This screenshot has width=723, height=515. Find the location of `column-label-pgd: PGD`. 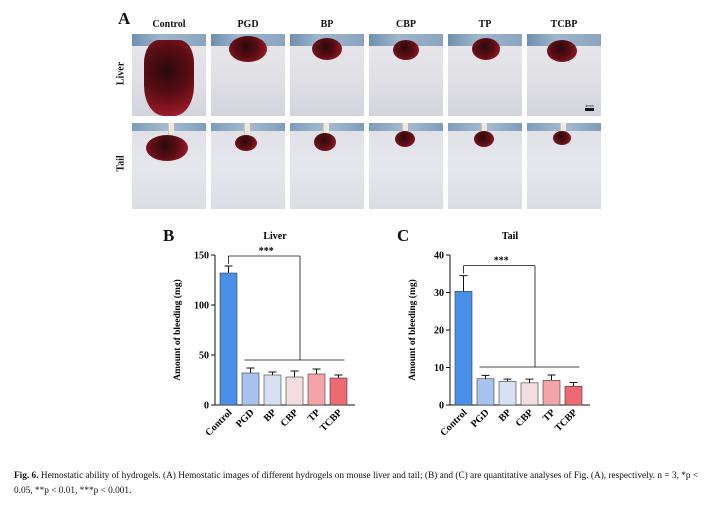

column-label-pgd: PGD is located at coordinates (248, 24).